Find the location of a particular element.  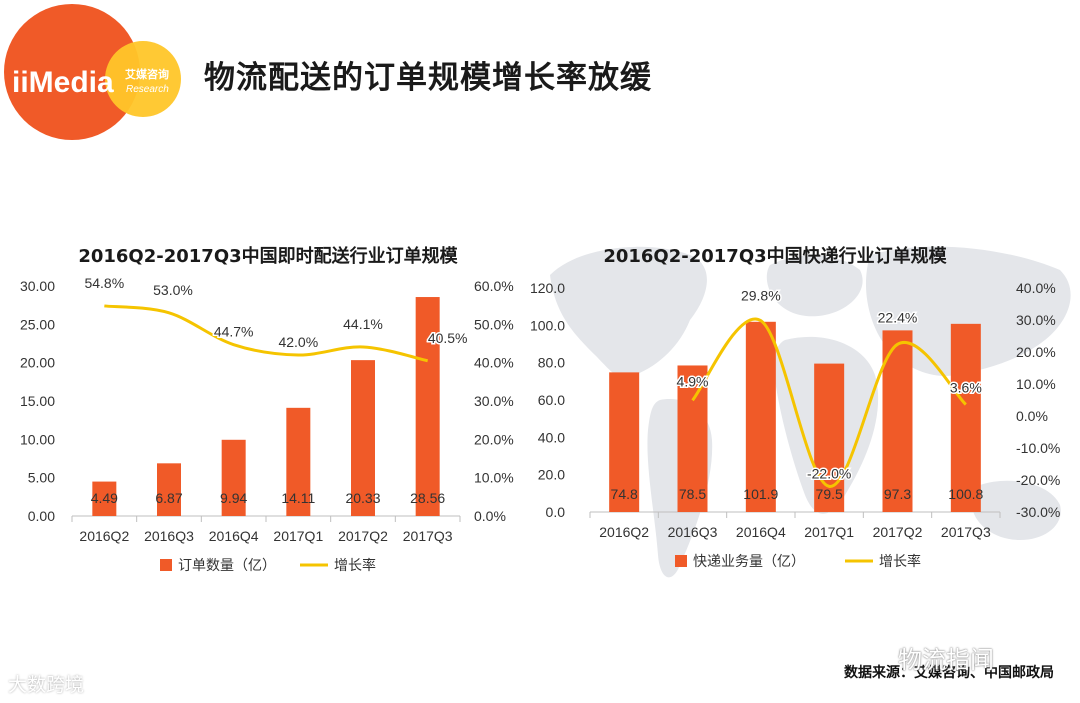

logo-wordmark: iiMedia is located at coordinates (63, 82).